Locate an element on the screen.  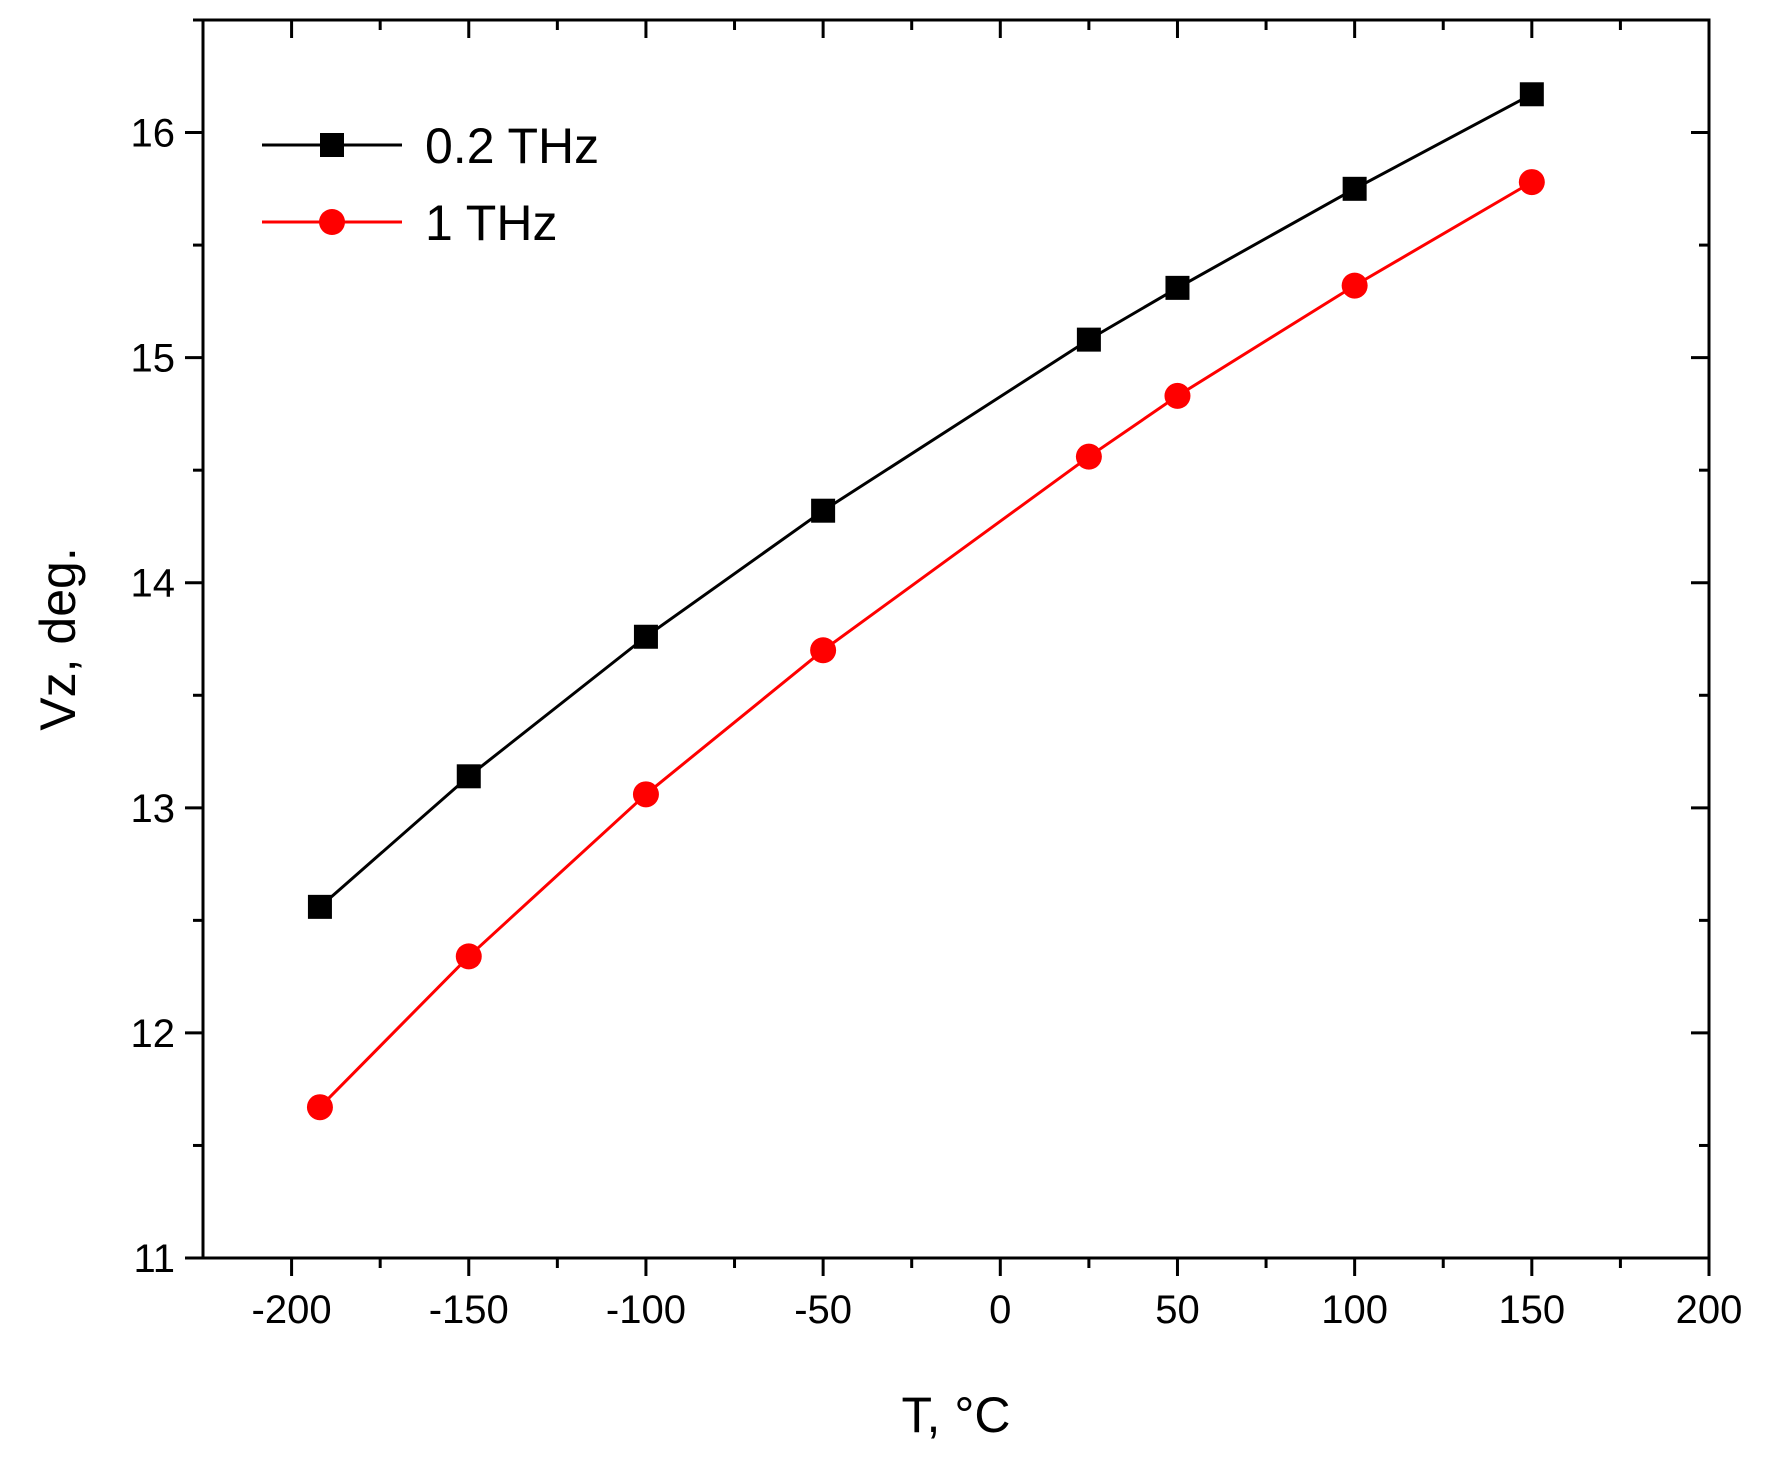
x-tick-label: 150 is located at coordinates (1531, 1310).